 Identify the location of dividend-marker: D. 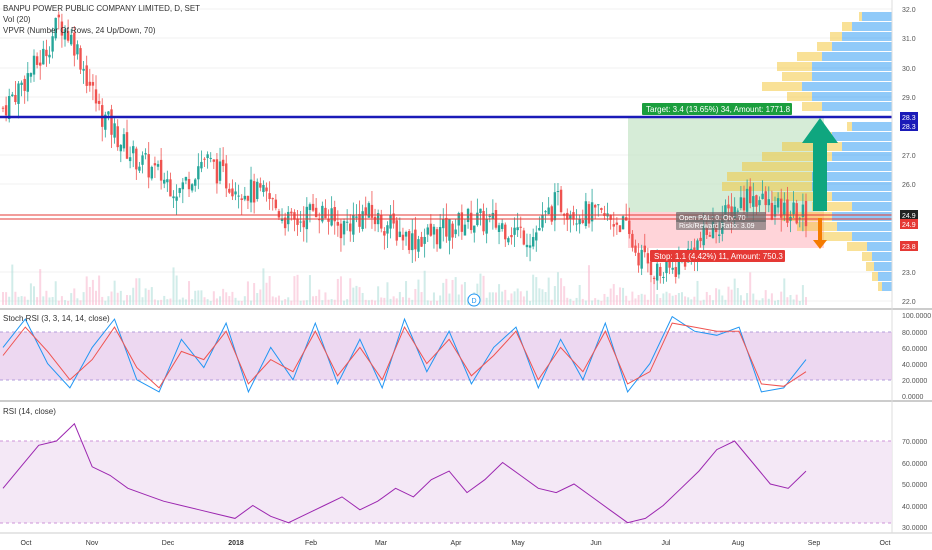
(474, 300).